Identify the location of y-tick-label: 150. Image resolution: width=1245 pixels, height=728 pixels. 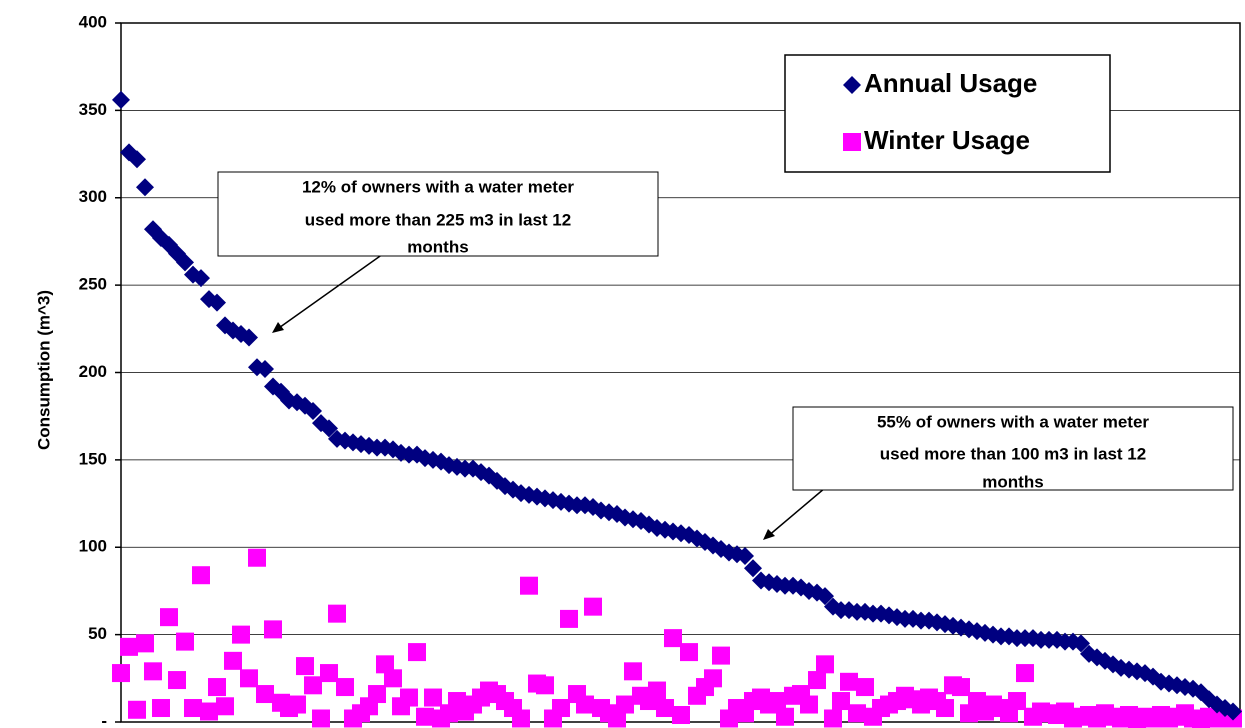
(93, 458).